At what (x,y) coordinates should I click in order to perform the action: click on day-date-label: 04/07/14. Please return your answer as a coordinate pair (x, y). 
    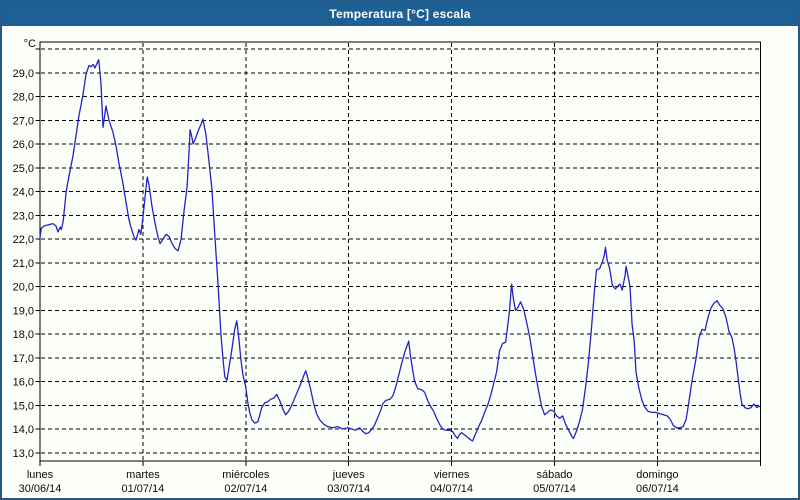
    Looking at the image, I should click on (451, 489).